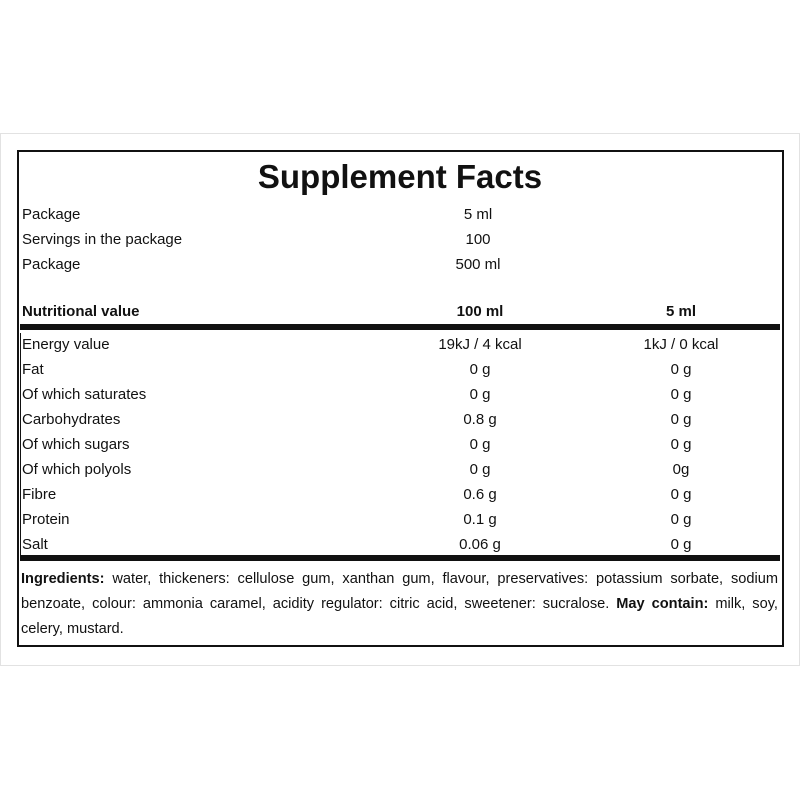 Image resolution: width=800 pixels, height=800 pixels. Describe the element at coordinates (35, 544) in the screenshot. I see `row-label: Salt` at that location.